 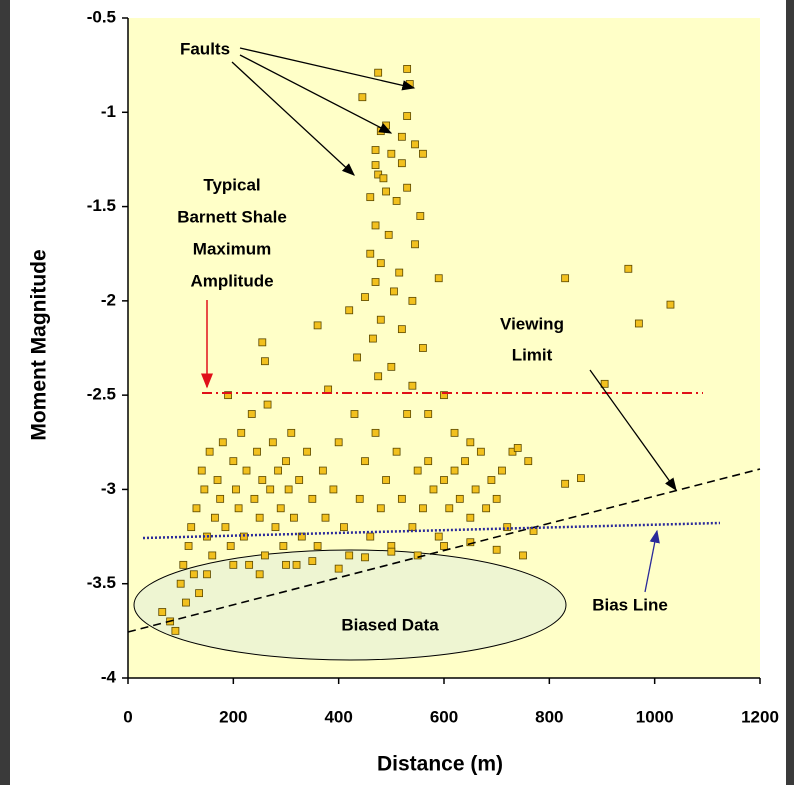 I want to click on biased-ellipse, so click(x=350, y=605).